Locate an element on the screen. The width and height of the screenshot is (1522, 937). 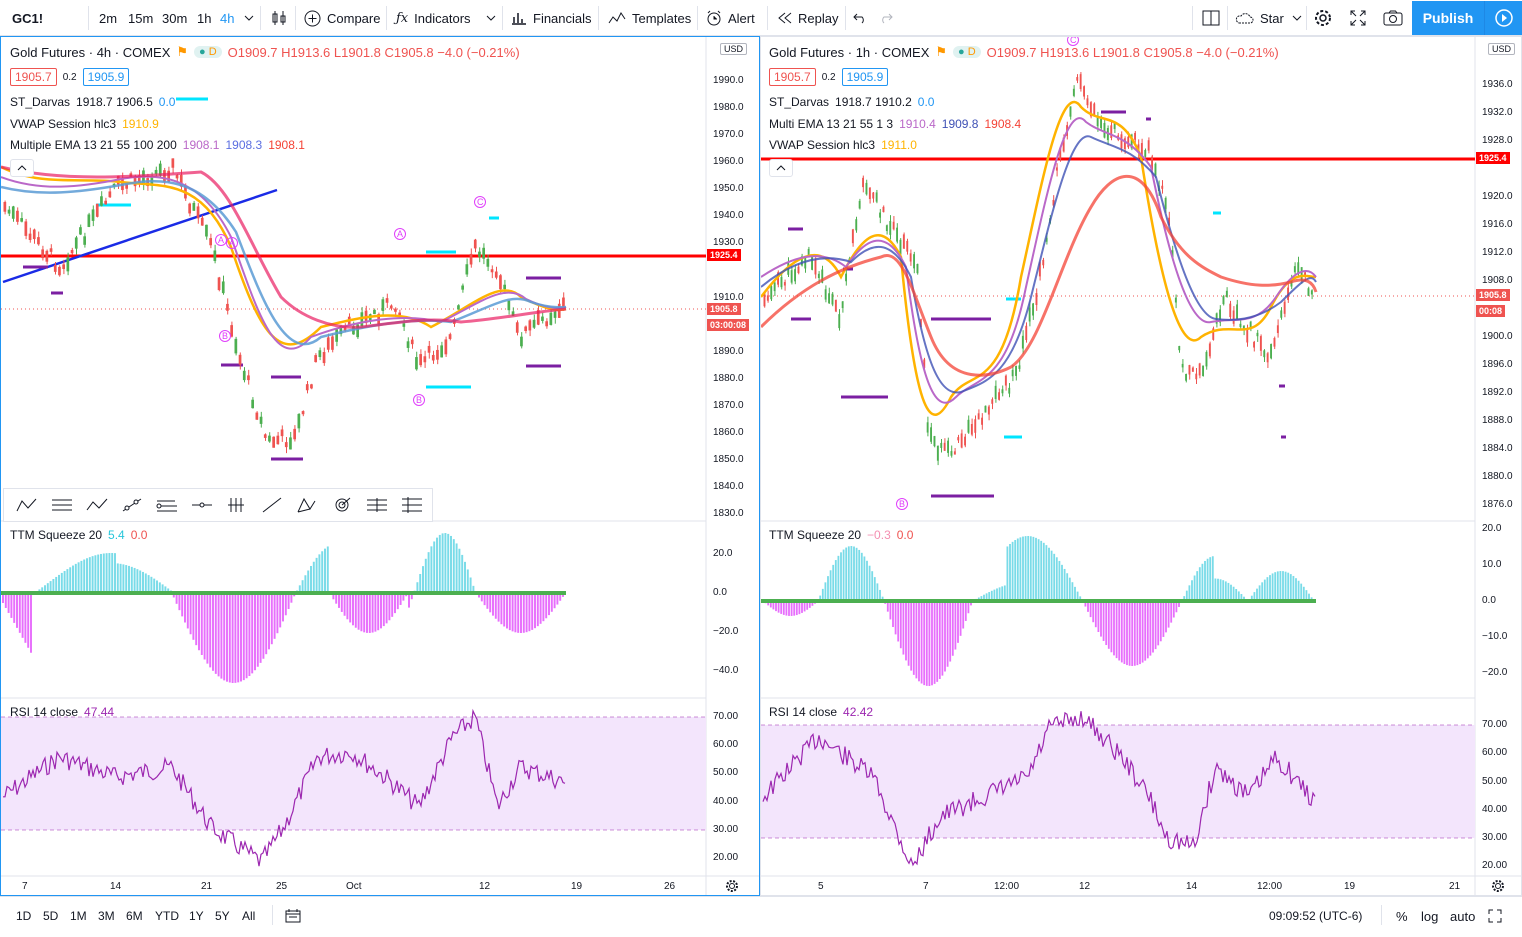
pitchfork-icon is located at coordinates (237, 505).